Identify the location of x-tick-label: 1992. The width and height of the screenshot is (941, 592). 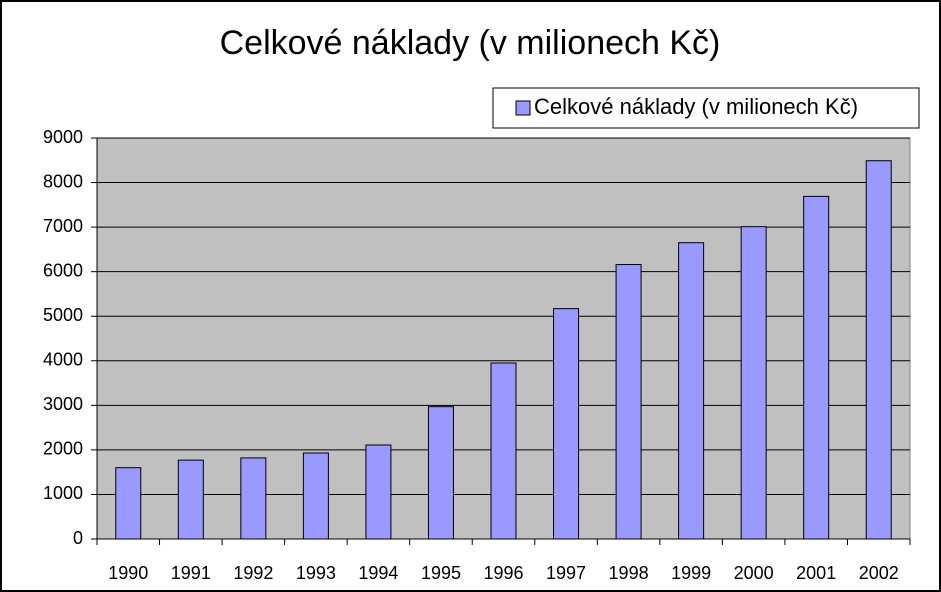
(253, 573).